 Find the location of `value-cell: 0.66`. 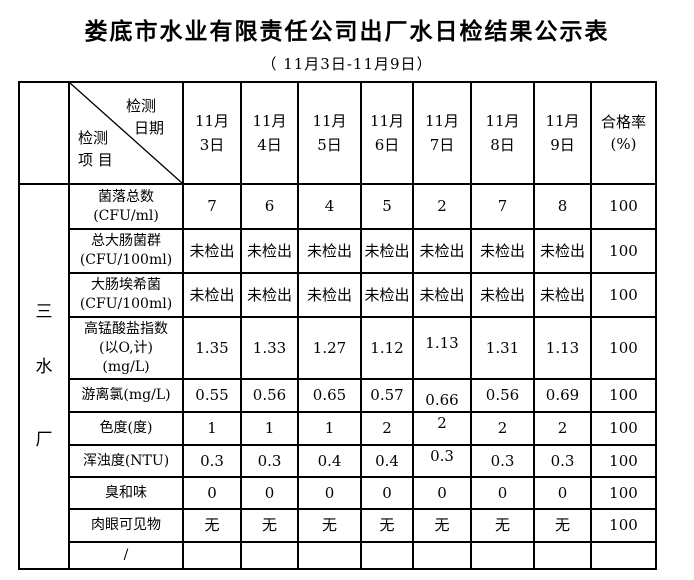

value-cell: 0.66 is located at coordinates (442, 395).